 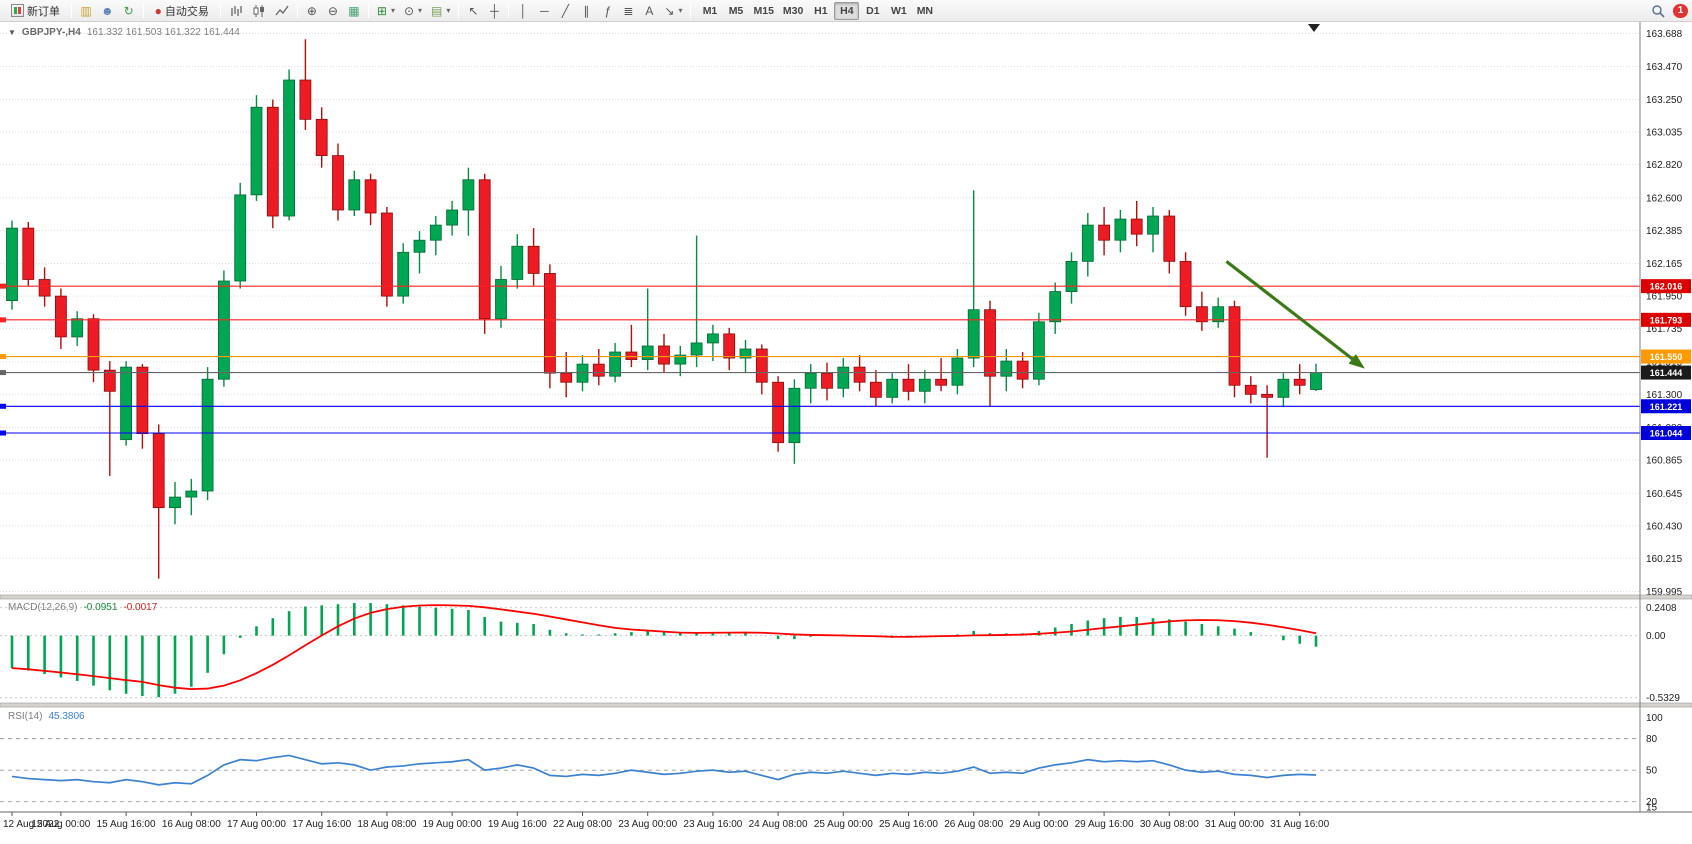 What do you see at coordinates (107, 11) in the screenshot?
I see `navigator-button: ☻` at bounding box center [107, 11].